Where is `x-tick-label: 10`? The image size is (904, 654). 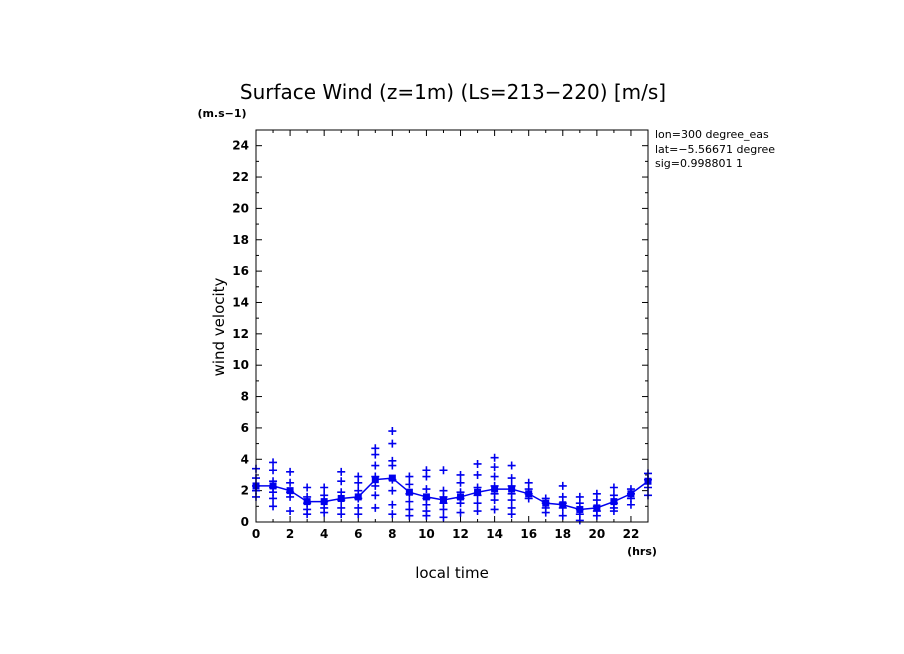 x-tick-label: 10 is located at coordinates (426, 534).